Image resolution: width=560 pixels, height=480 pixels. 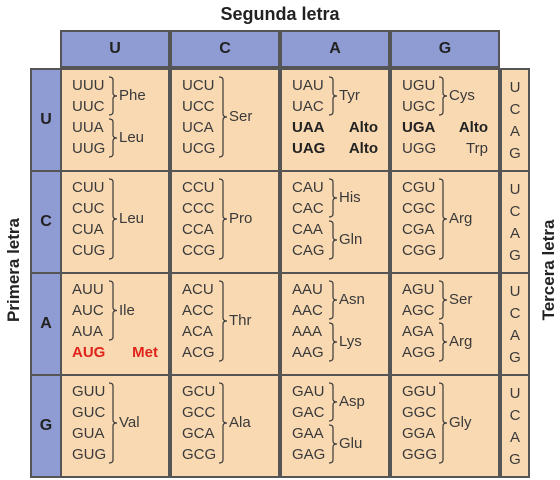 What do you see at coordinates (349, 95) in the screenshot?
I see `amino-acid-label: Tyr` at bounding box center [349, 95].